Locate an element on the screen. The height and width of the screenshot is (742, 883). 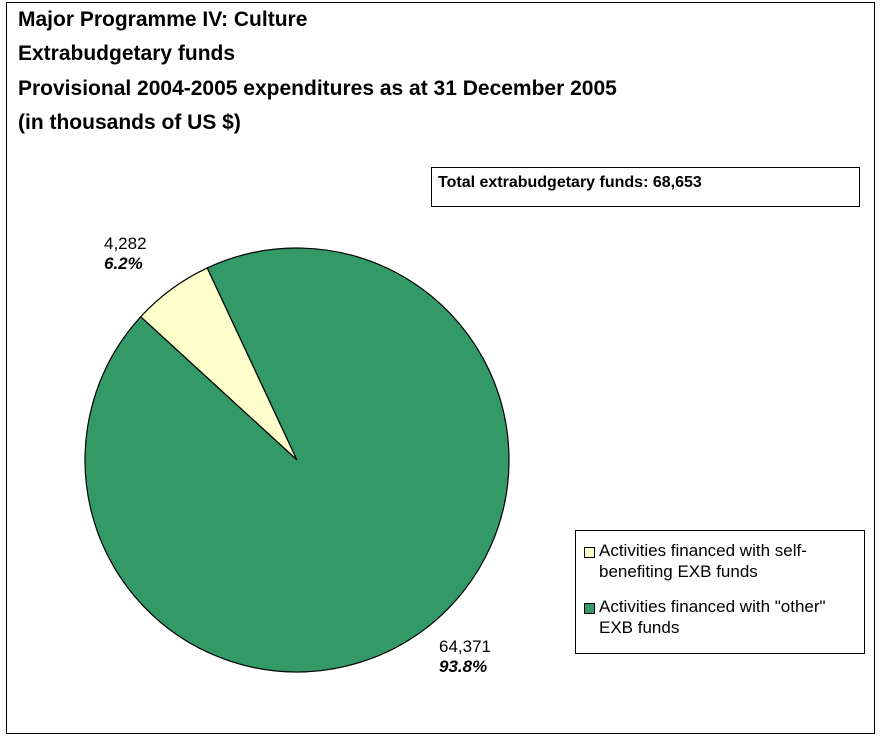
legend-swatch-self-benefiting is located at coordinates (589, 552).